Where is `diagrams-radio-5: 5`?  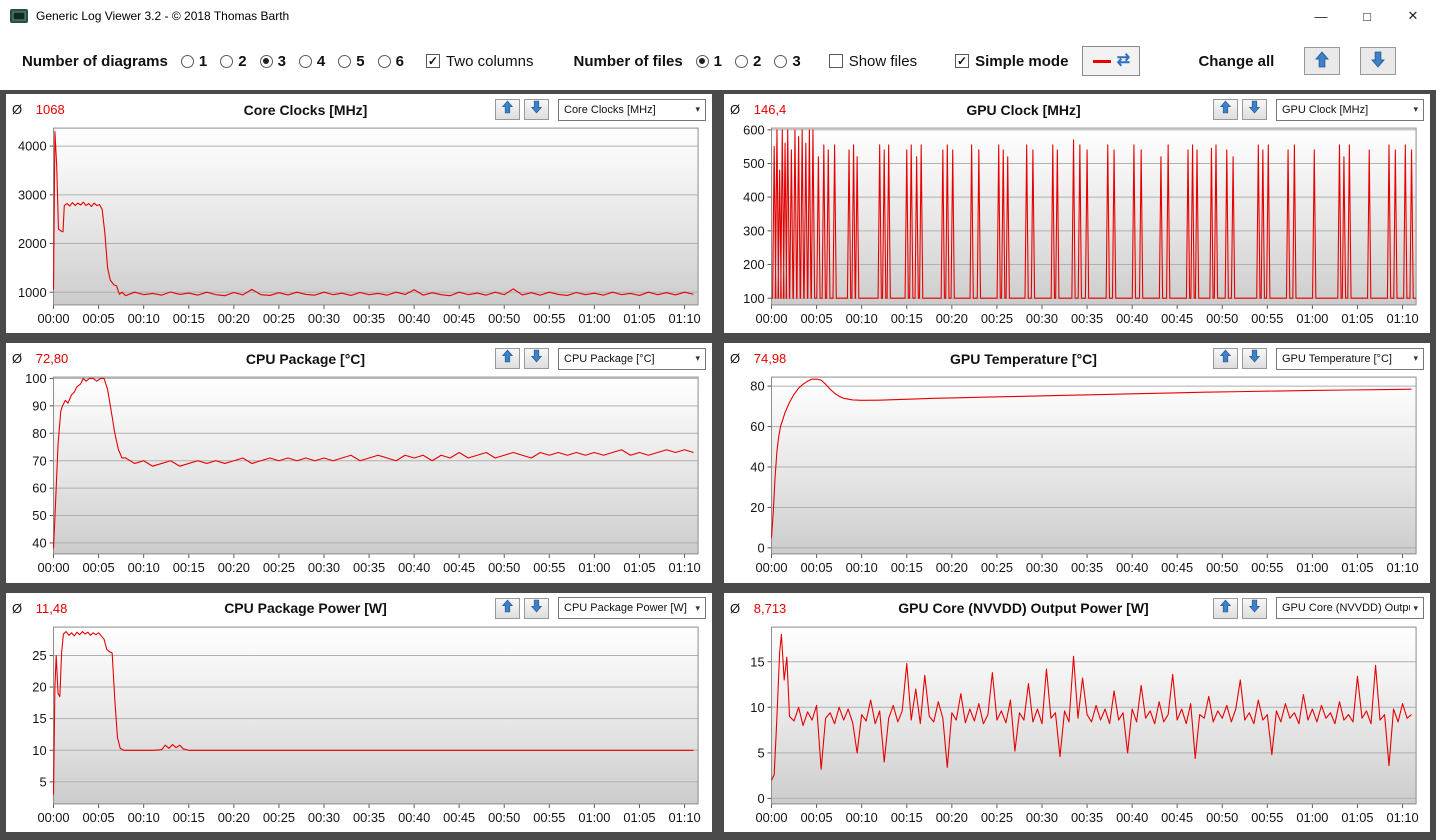 diagrams-radio-5: 5 is located at coordinates (351, 61).